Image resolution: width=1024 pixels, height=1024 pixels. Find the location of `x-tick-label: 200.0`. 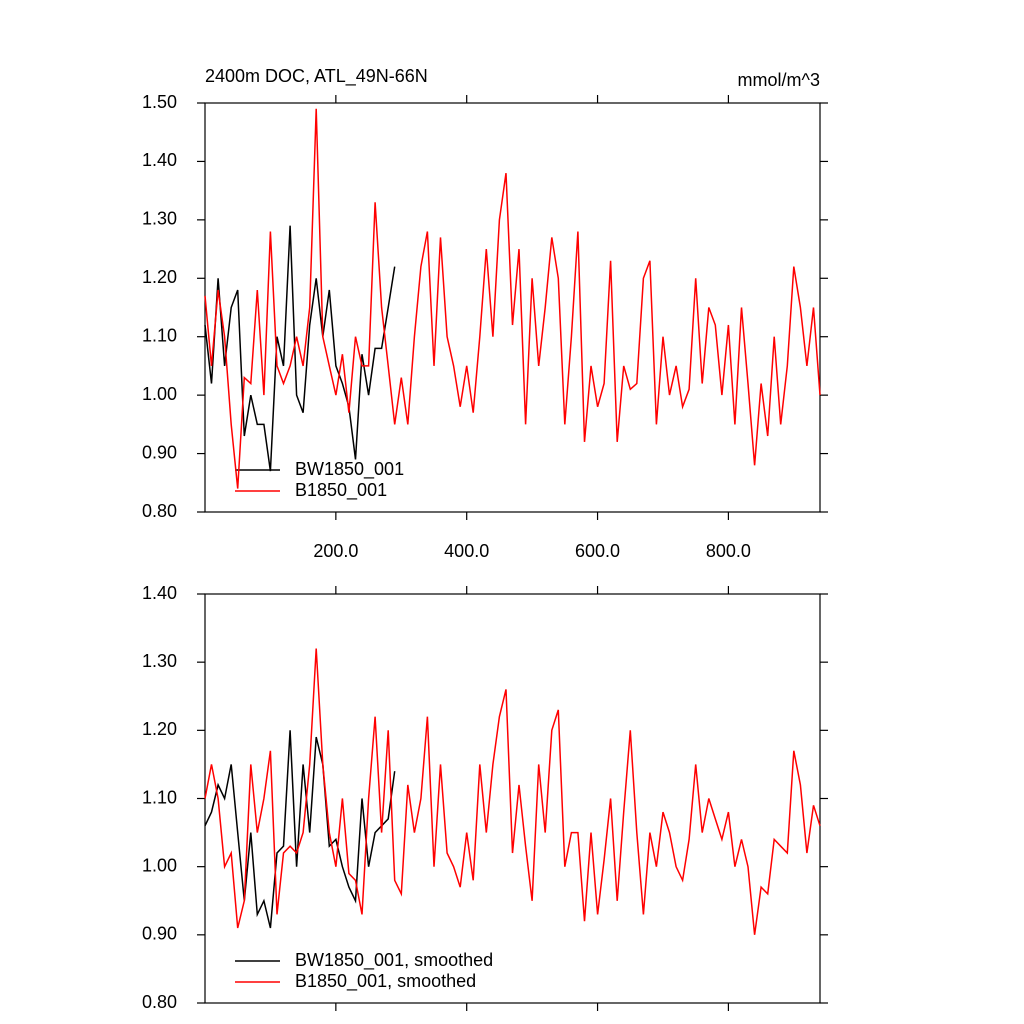

x-tick-label: 200.0 is located at coordinates (335, 551).